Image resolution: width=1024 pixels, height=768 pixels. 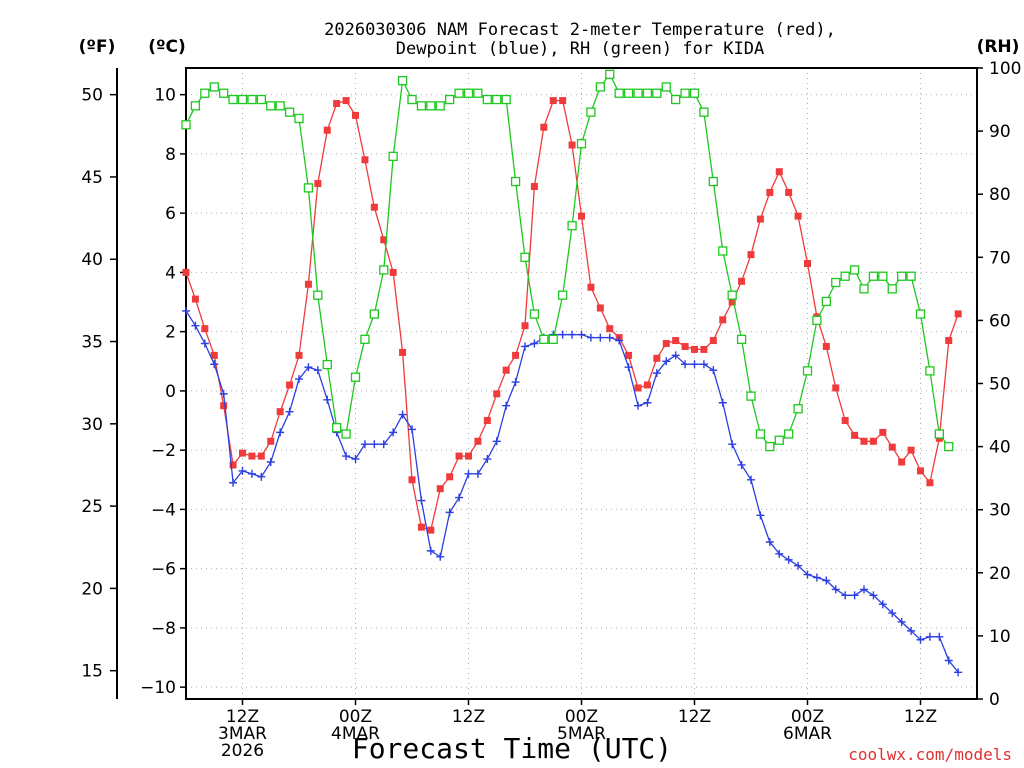 What do you see at coordinates (1000, 132) in the screenshot?
I see `rh-tick-label: 90` at bounding box center [1000, 132].